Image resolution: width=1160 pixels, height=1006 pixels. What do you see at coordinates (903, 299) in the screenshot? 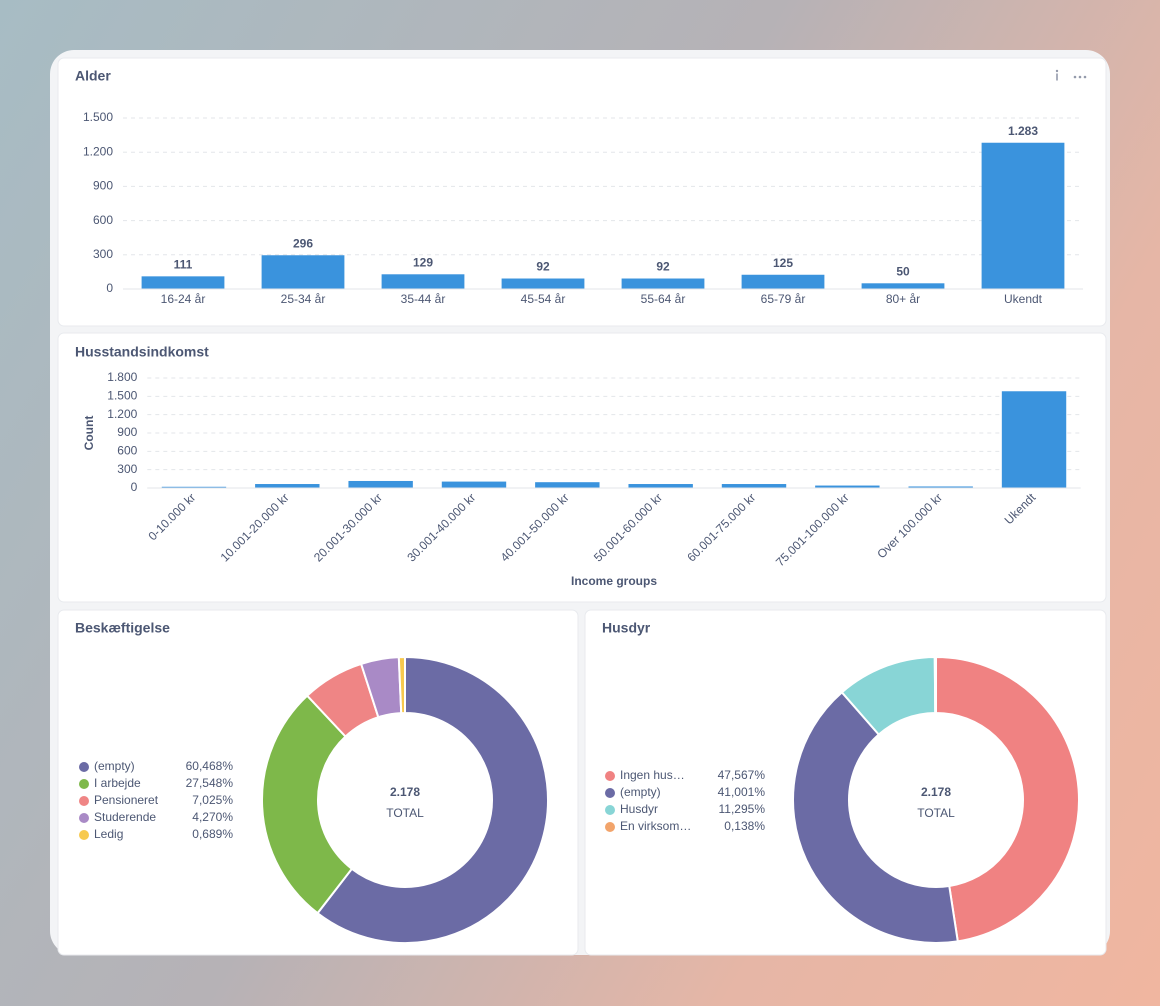
I see `x-tick-label: 80+ år` at bounding box center [903, 299].